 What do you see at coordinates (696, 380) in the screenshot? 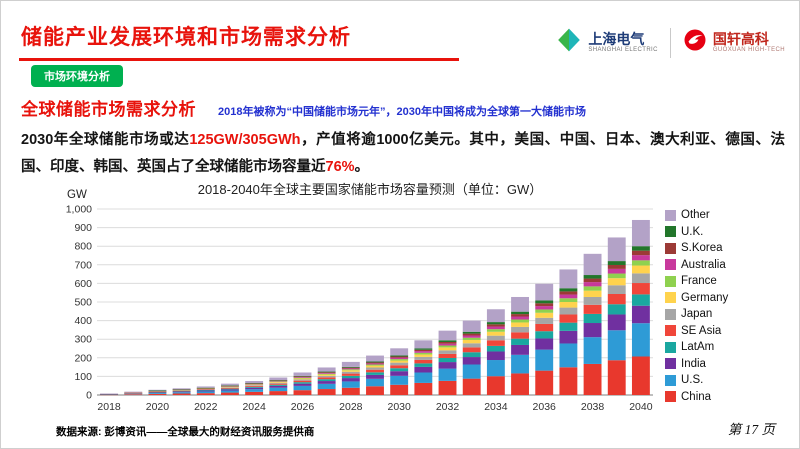
I see `legend-item: U.S.` at bounding box center [696, 380].